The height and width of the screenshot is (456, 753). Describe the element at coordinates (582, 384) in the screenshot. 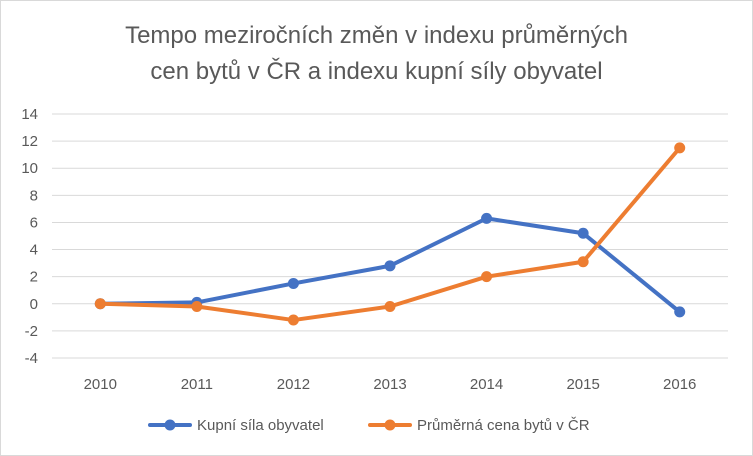

I see `x-tick-label: 2015` at that location.